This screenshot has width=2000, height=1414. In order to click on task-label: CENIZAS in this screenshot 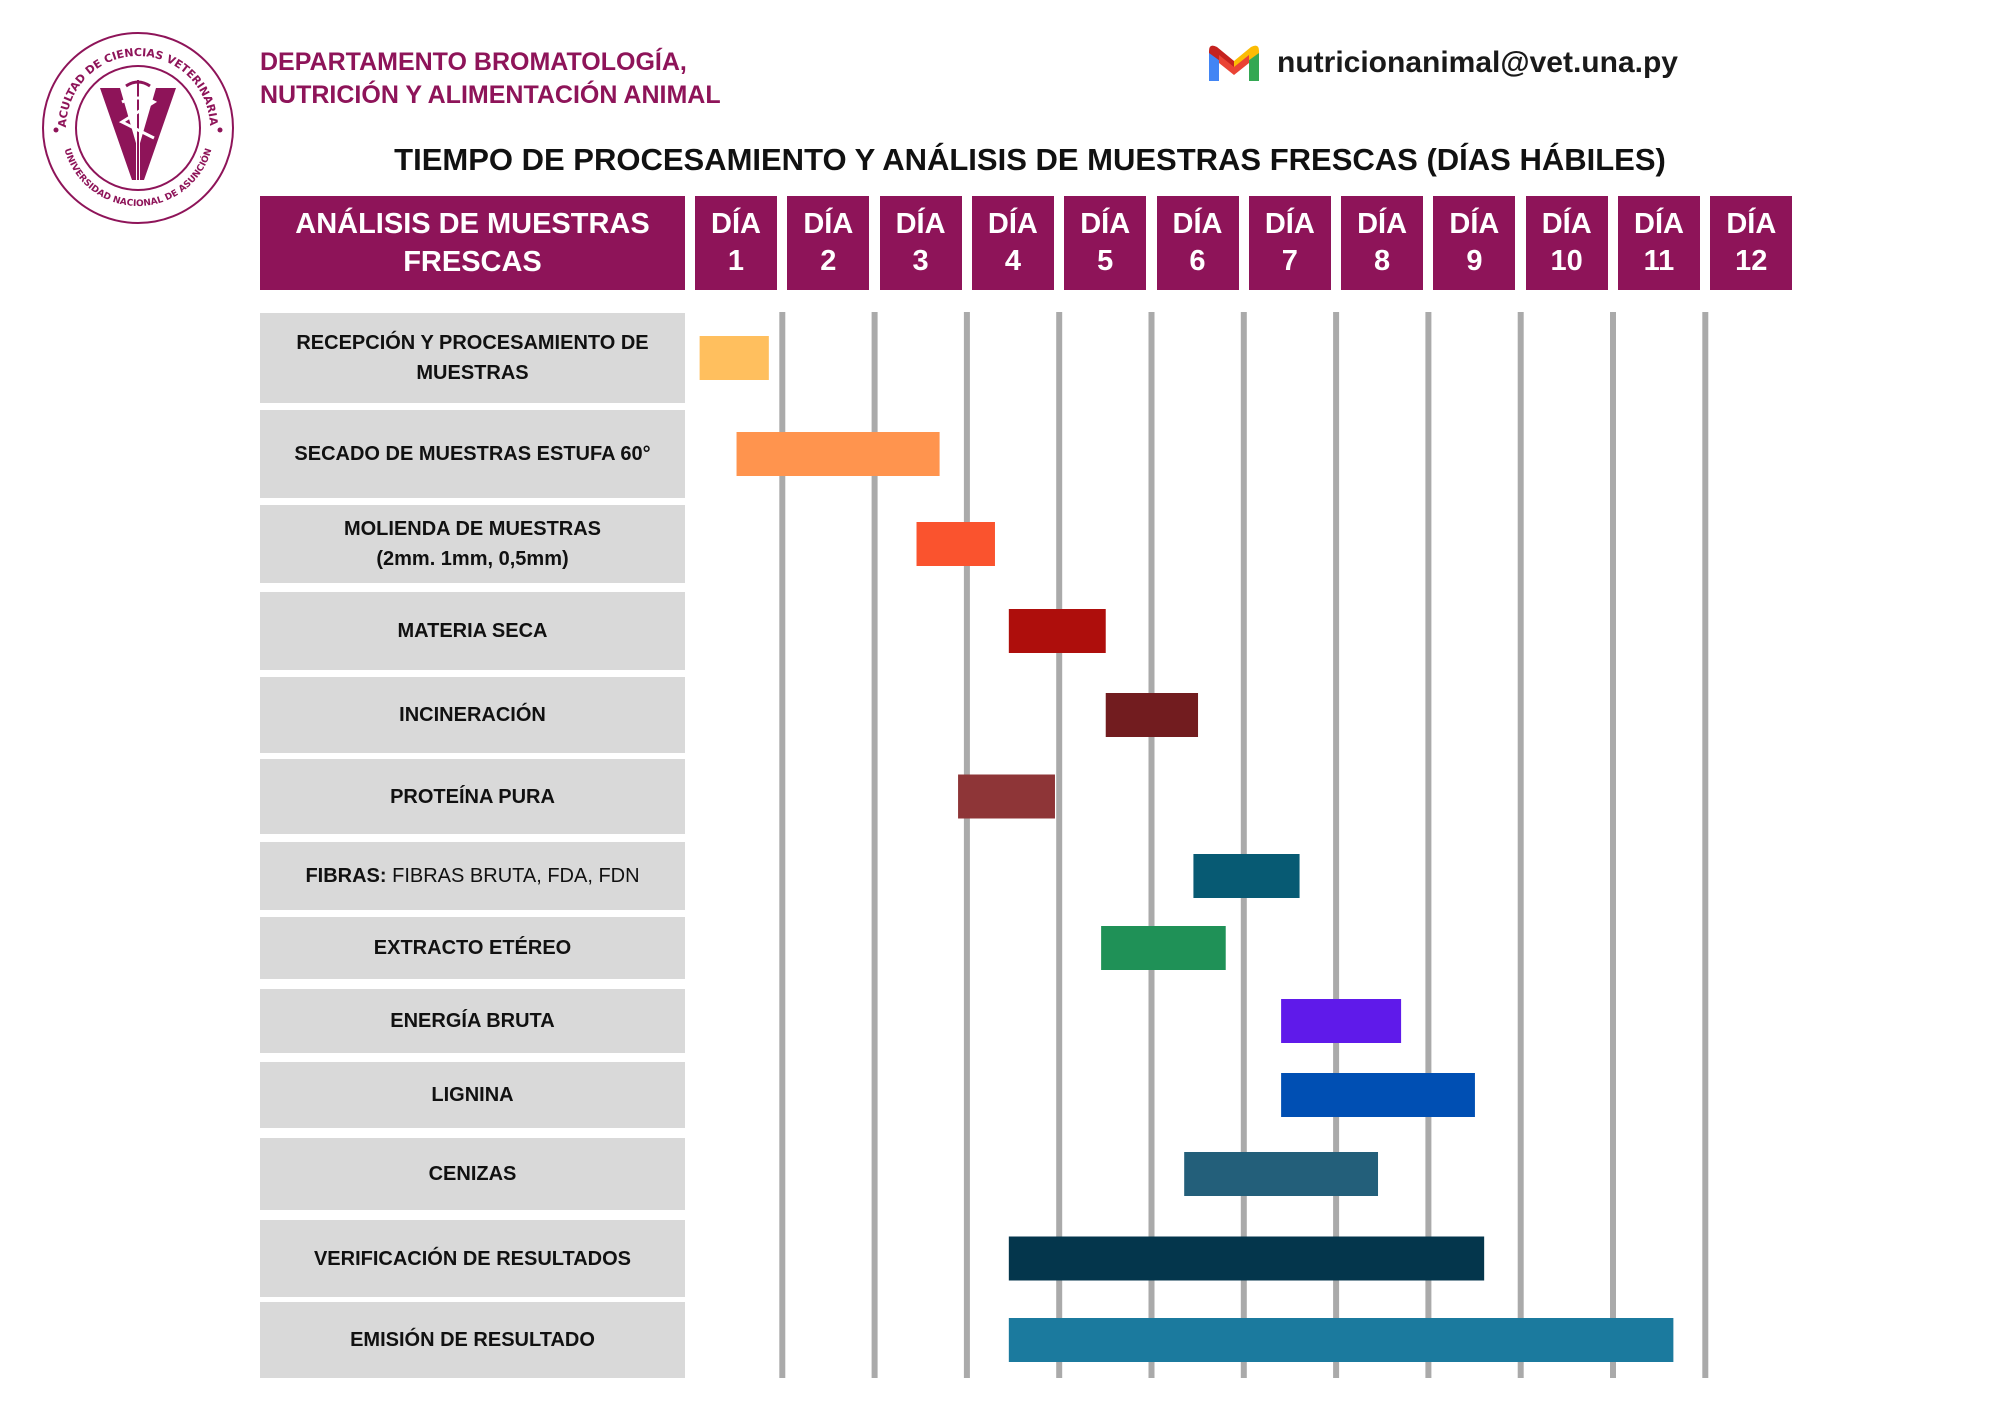, I will do `click(472, 1174)`.